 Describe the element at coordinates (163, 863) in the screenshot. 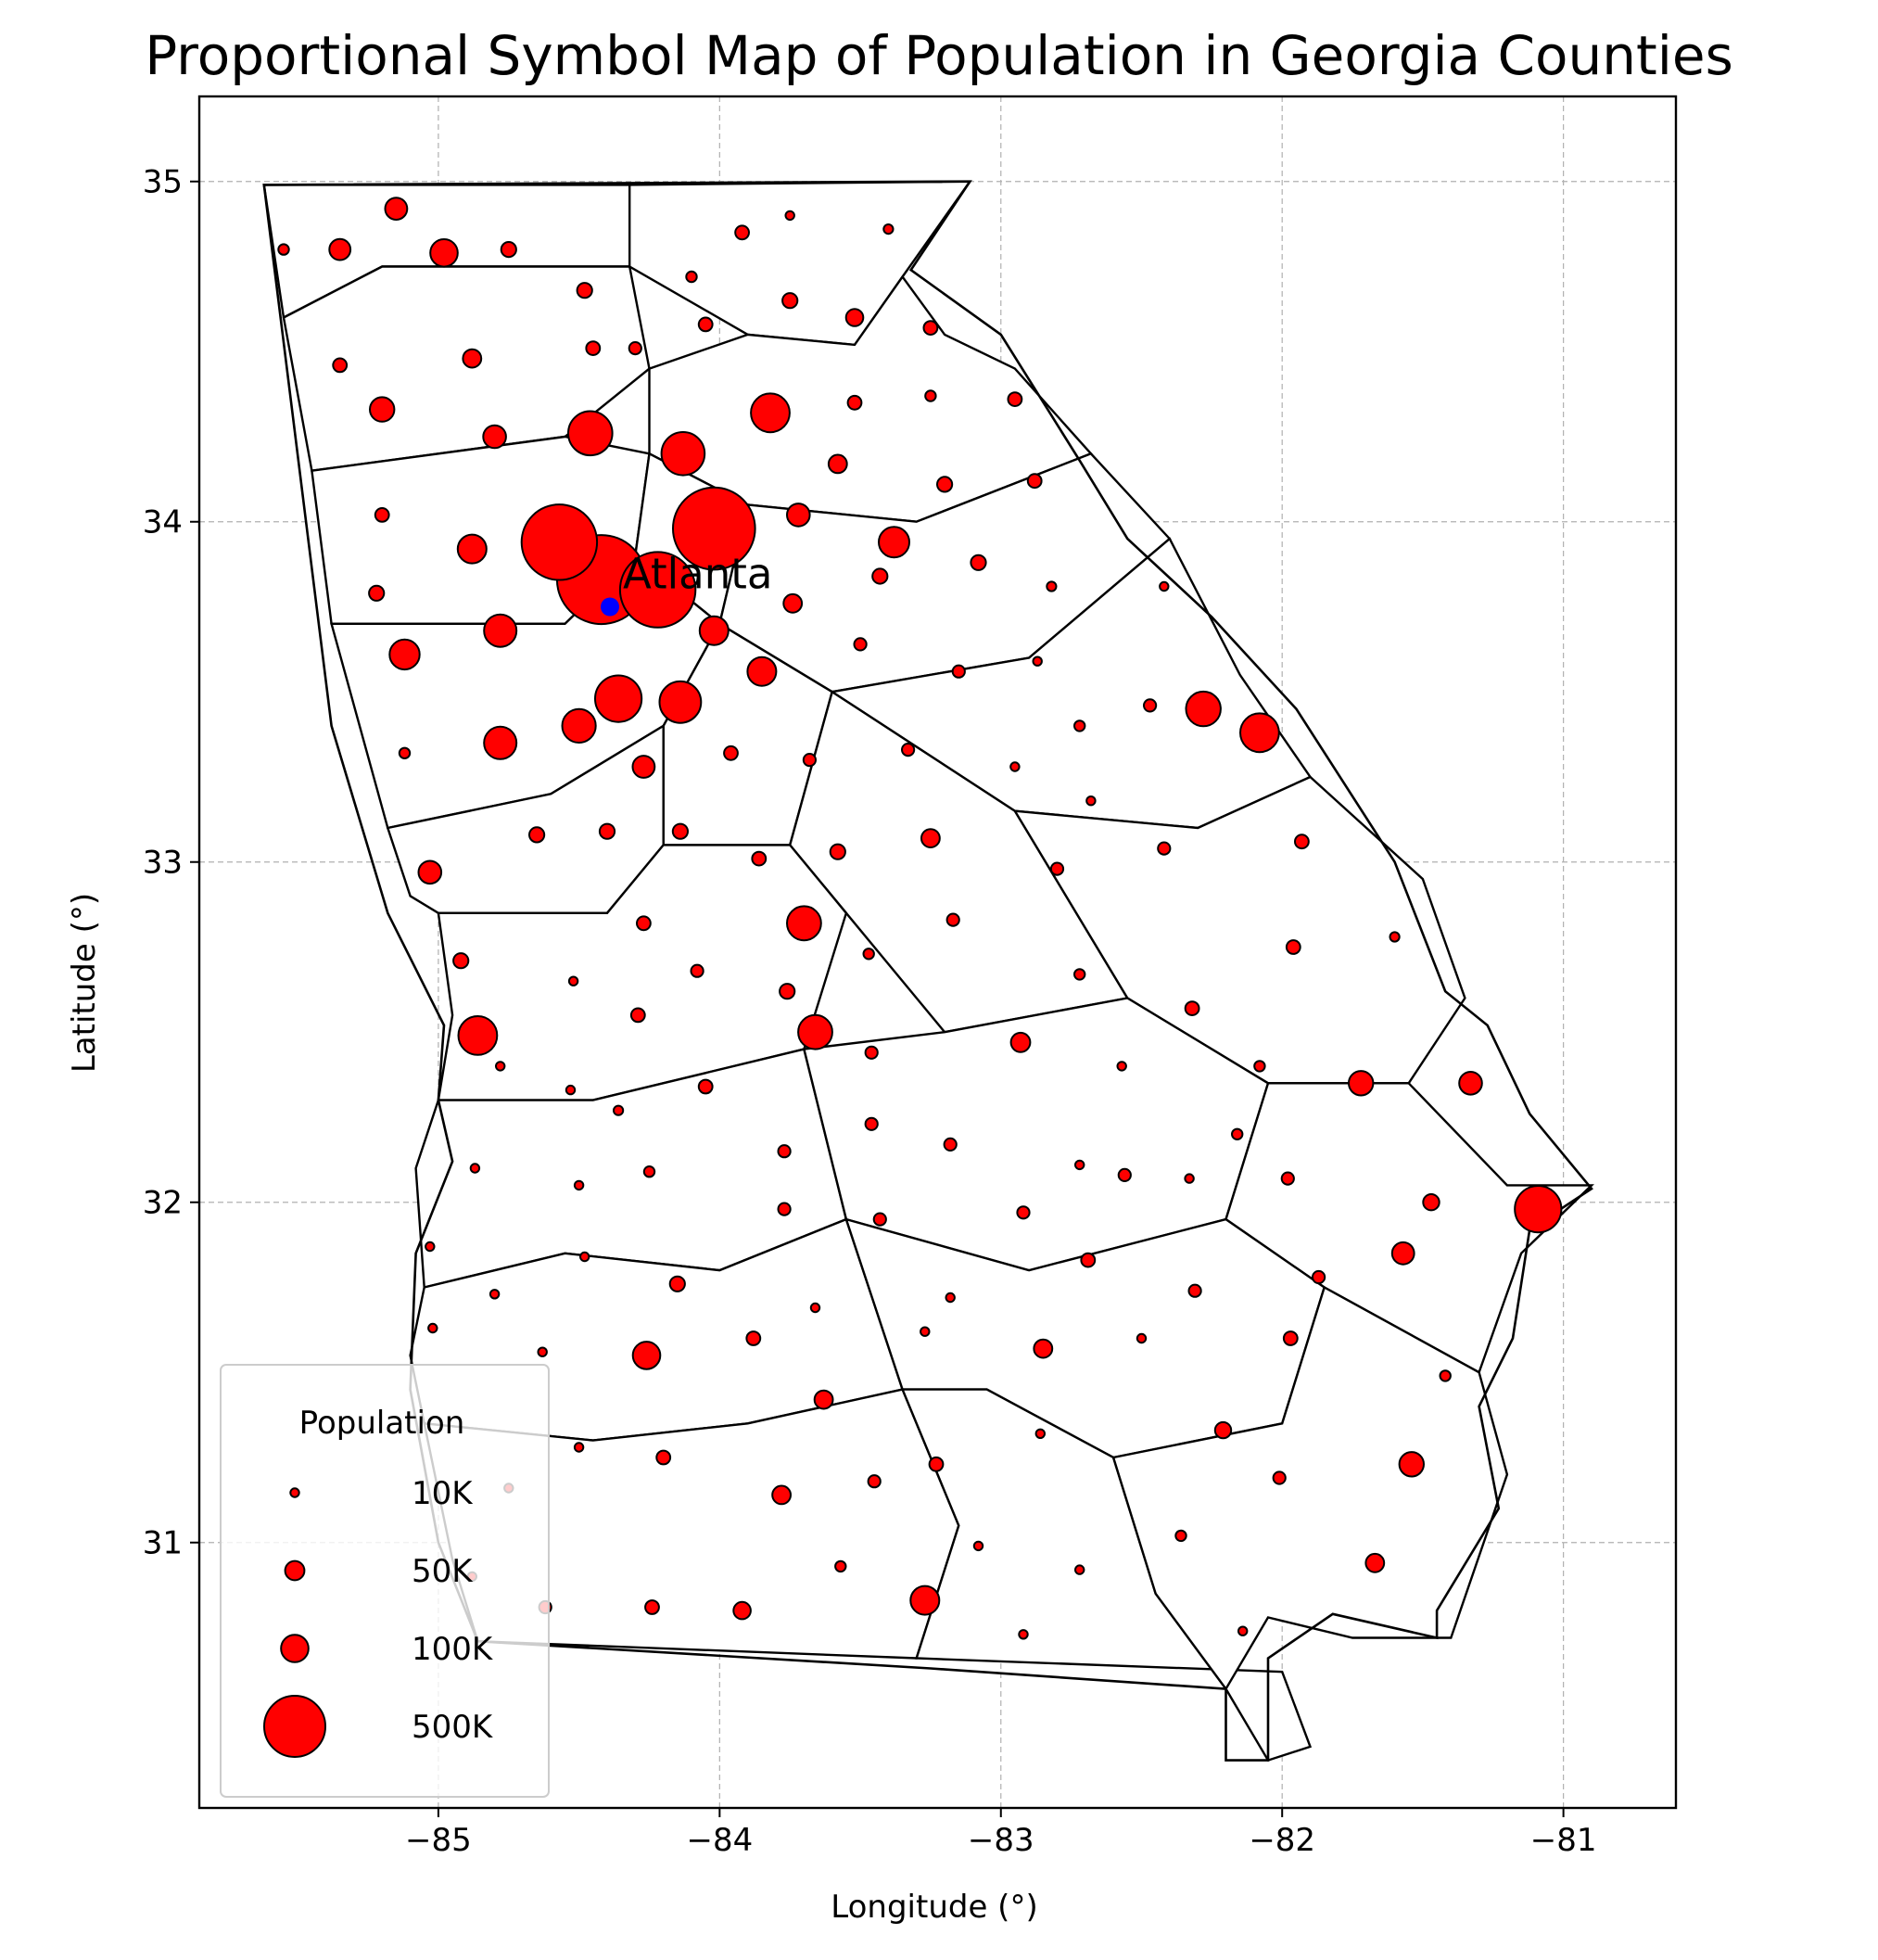

I see `y-tick-label-2: 33` at that location.